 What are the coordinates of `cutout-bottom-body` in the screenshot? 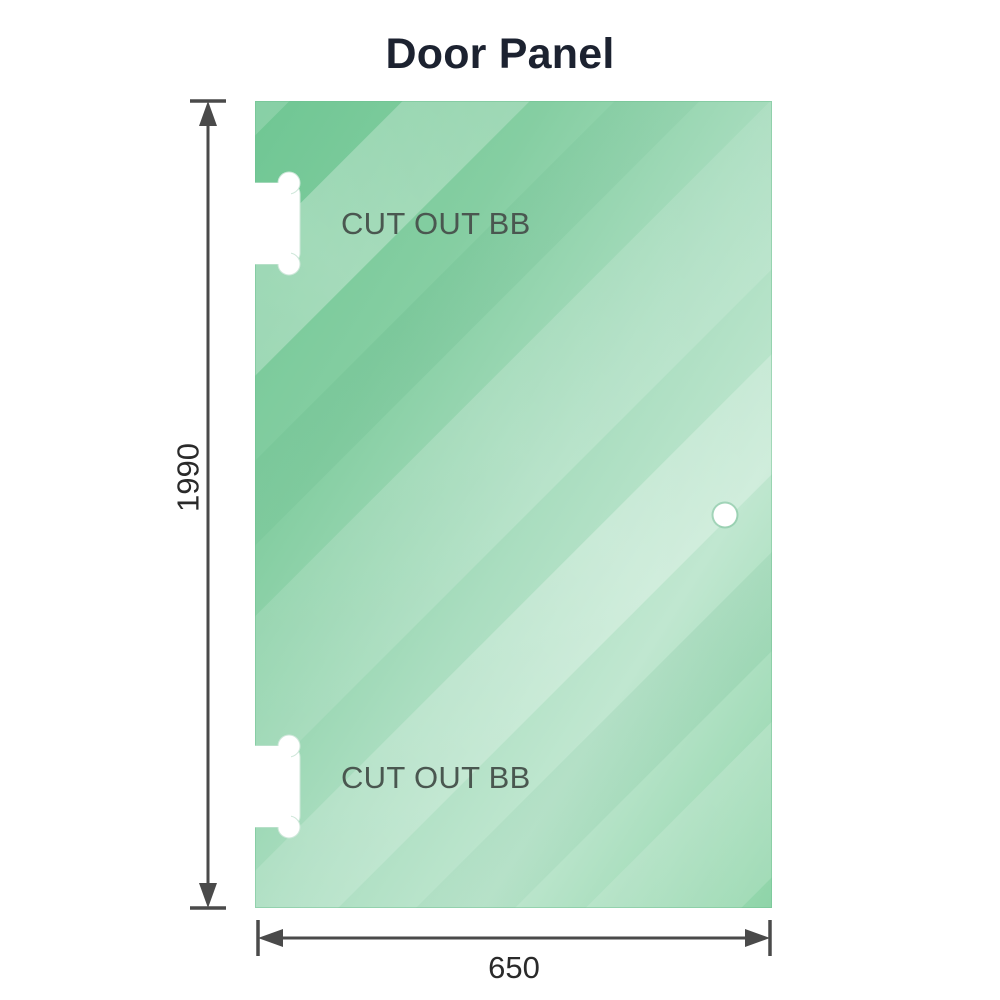 It's located at (273, 786).